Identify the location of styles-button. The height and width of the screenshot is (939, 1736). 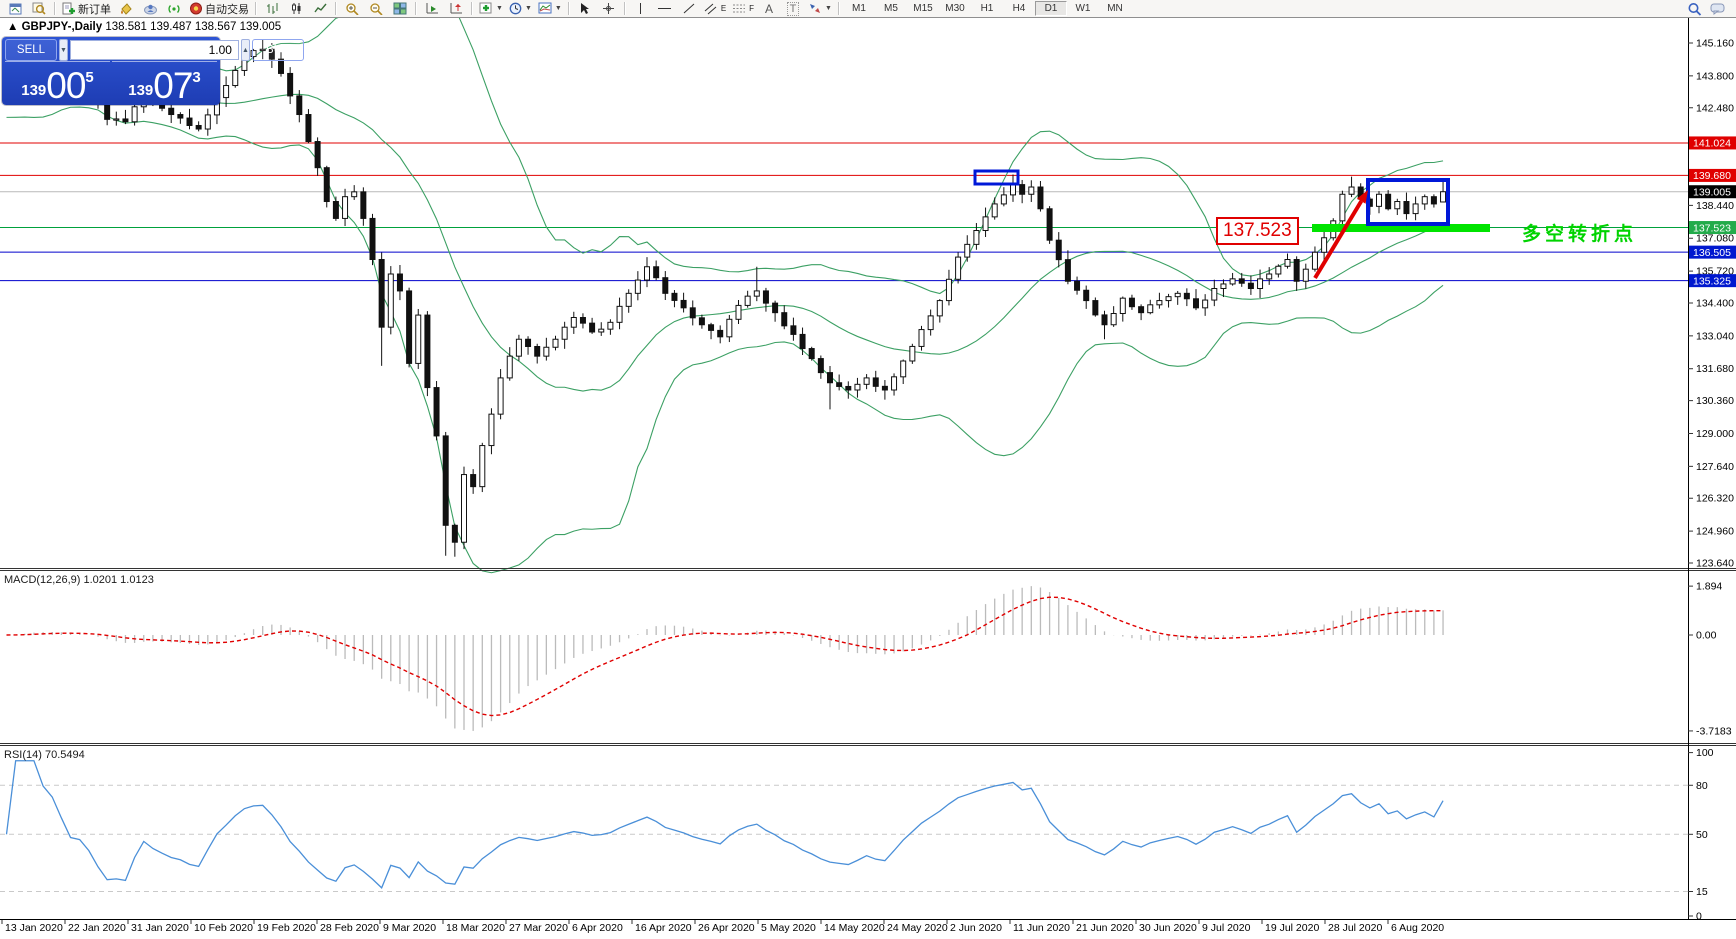
(126, 9).